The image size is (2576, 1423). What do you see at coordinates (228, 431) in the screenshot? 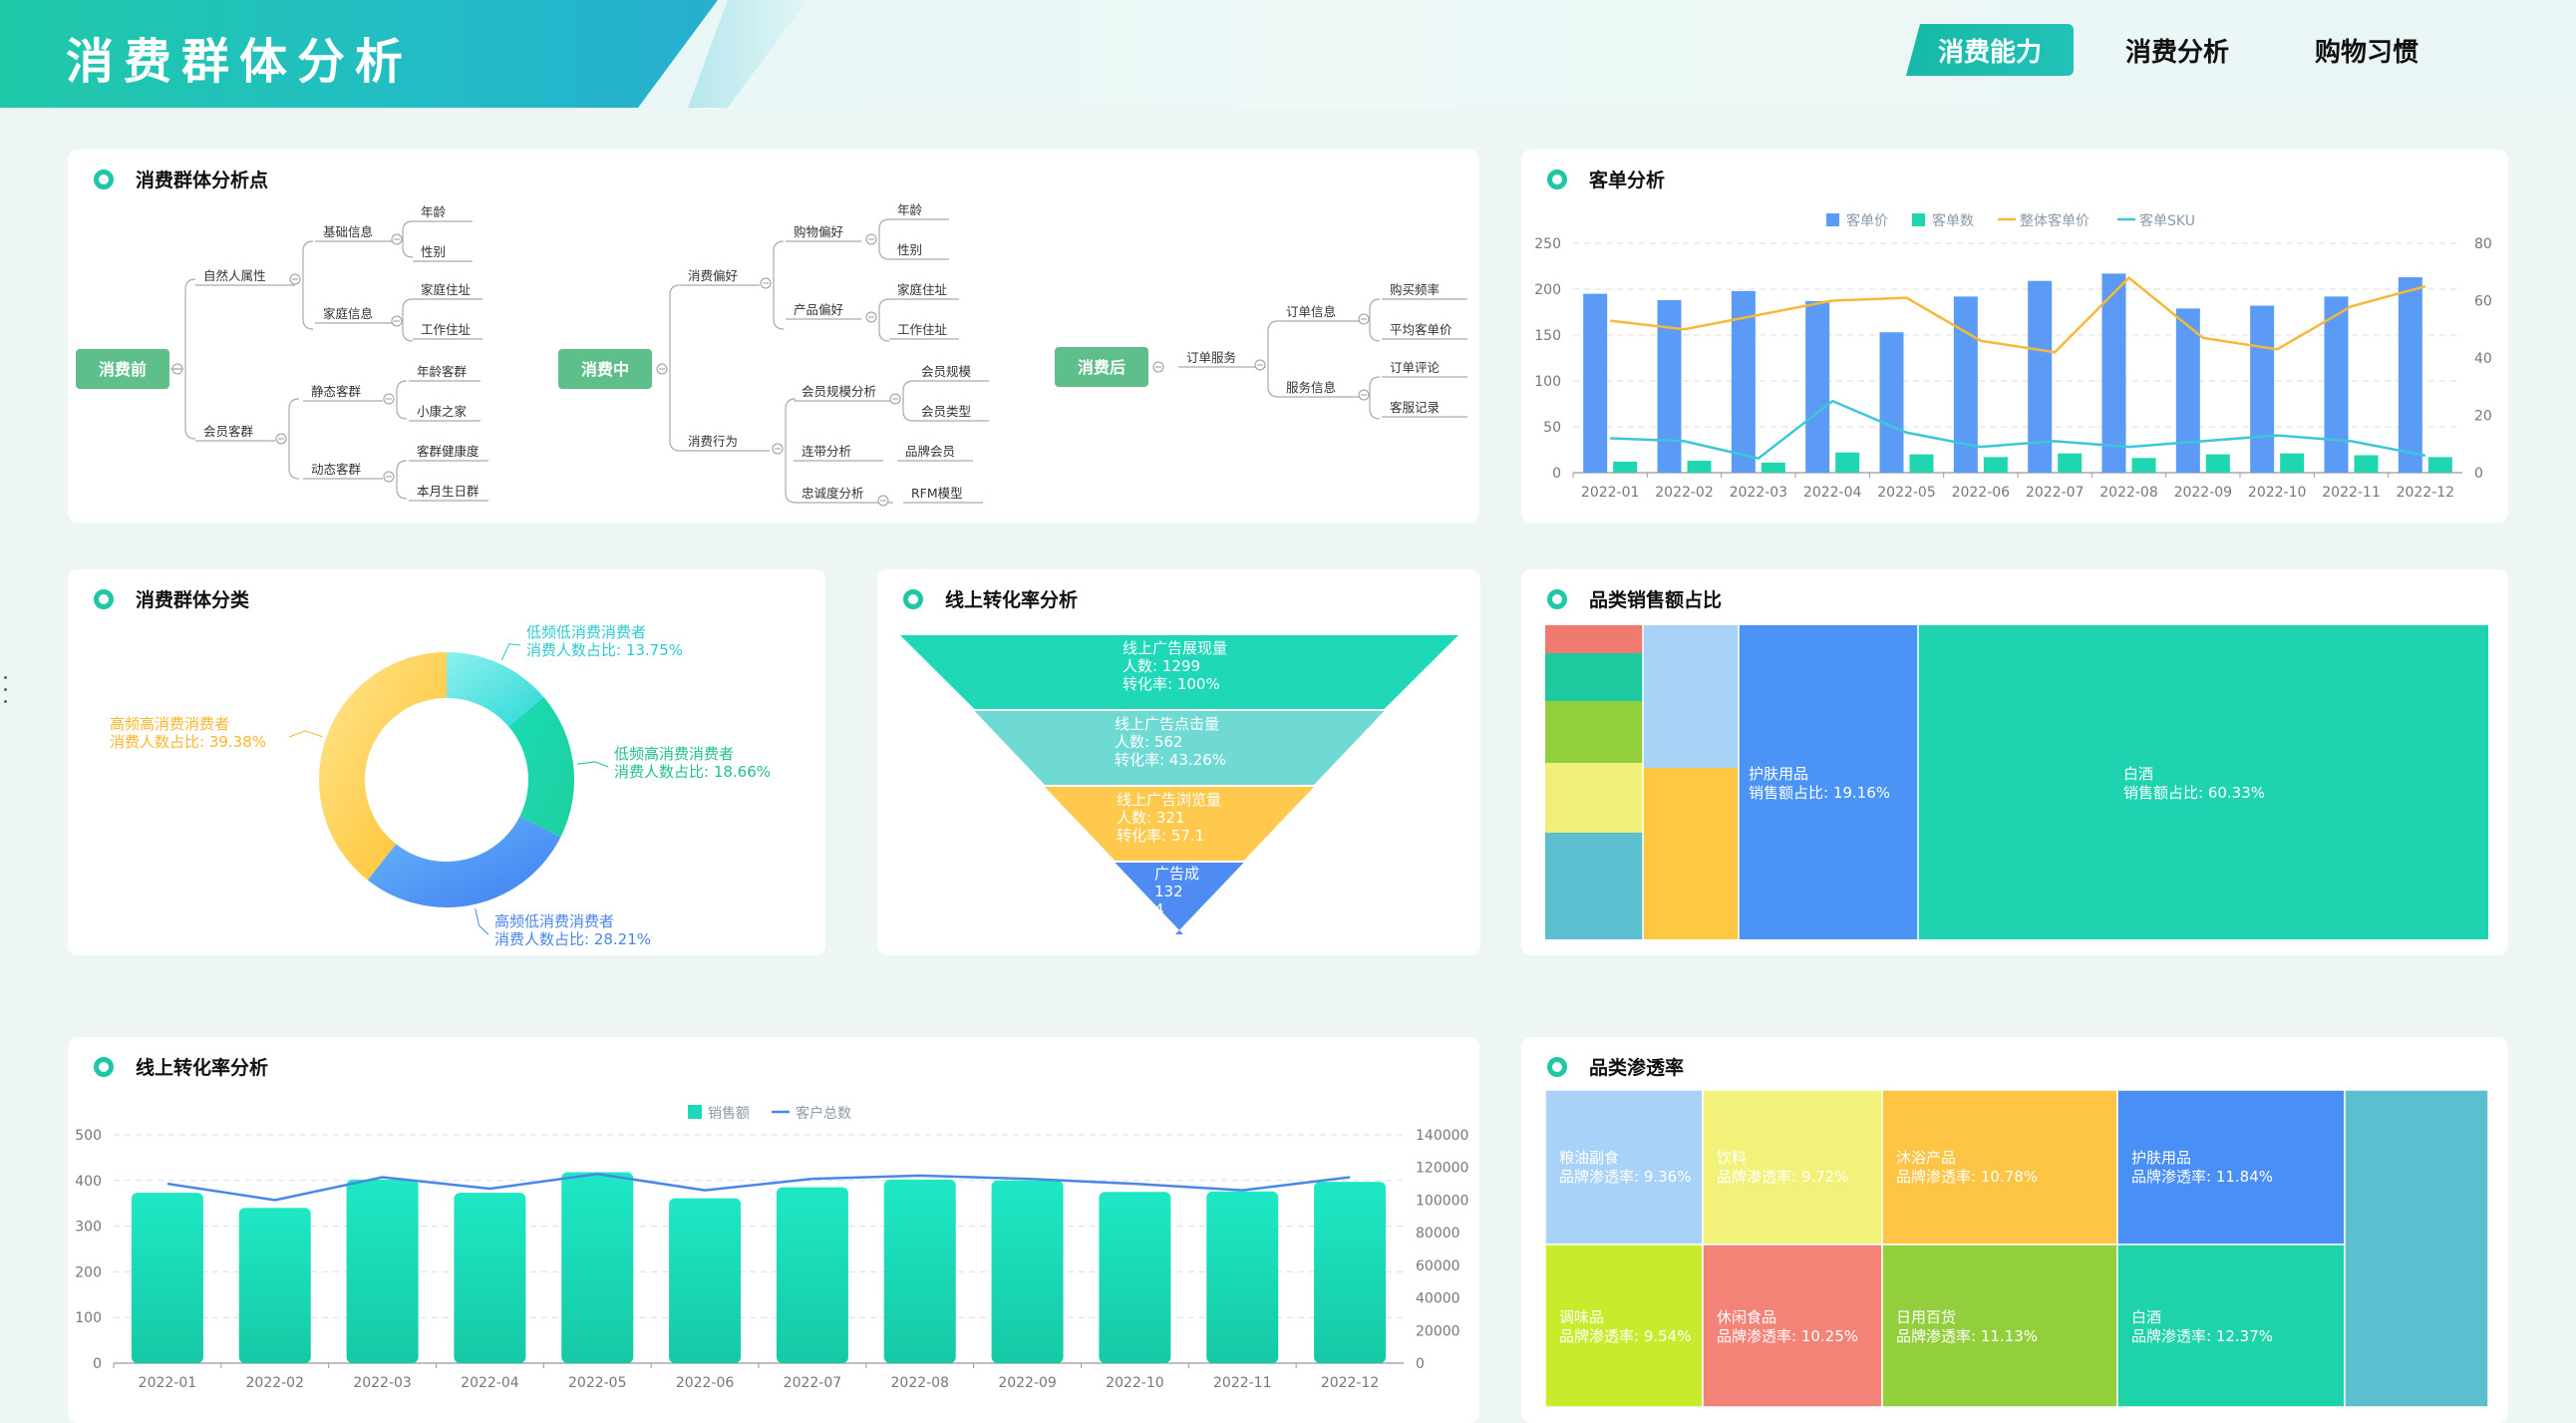
I see `mindmap-node-member: 会员客群` at bounding box center [228, 431].